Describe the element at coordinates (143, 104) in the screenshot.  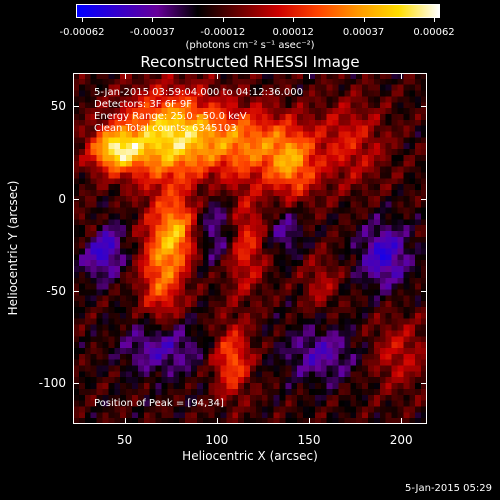
I see `detectors-label: Detectors: 3F 6F 9F` at that location.